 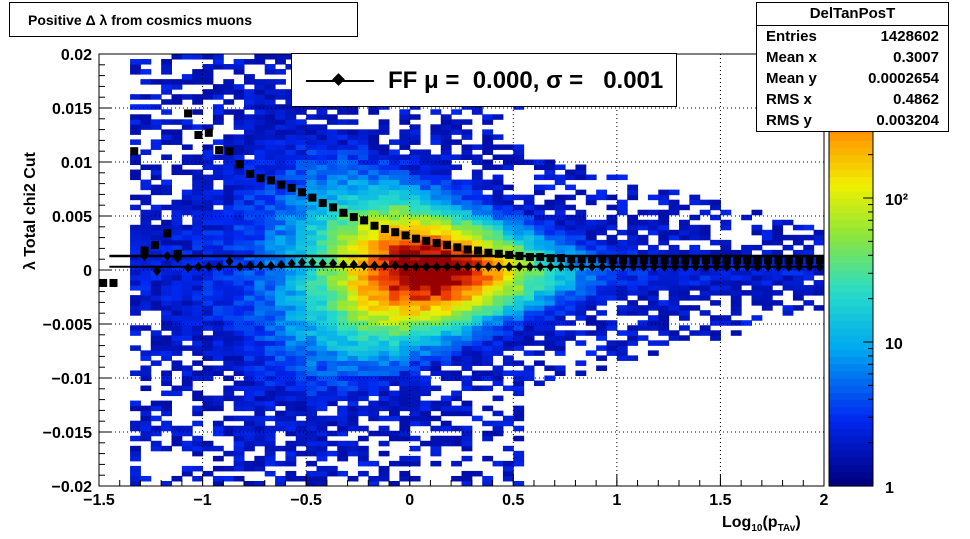 I want to click on stats-label: RMS y, so click(x=789, y=120).